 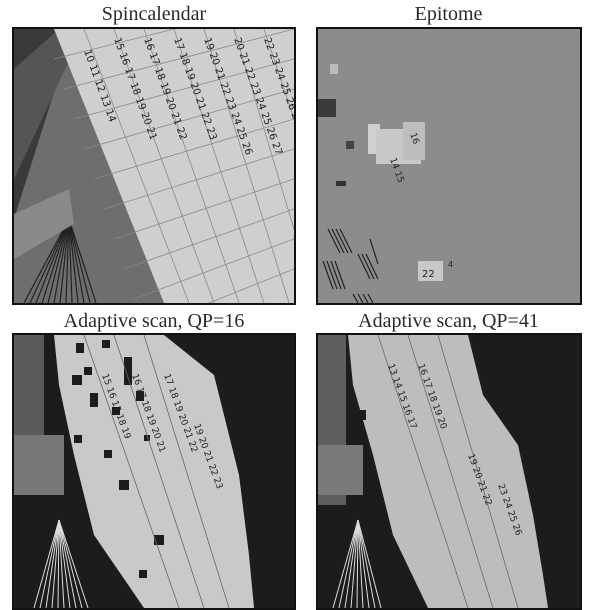 What do you see at coordinates (154, 14) in the screenshot?
I see `panel-title-spincalendar: Spincalendar` at bounding box center [154, 14].